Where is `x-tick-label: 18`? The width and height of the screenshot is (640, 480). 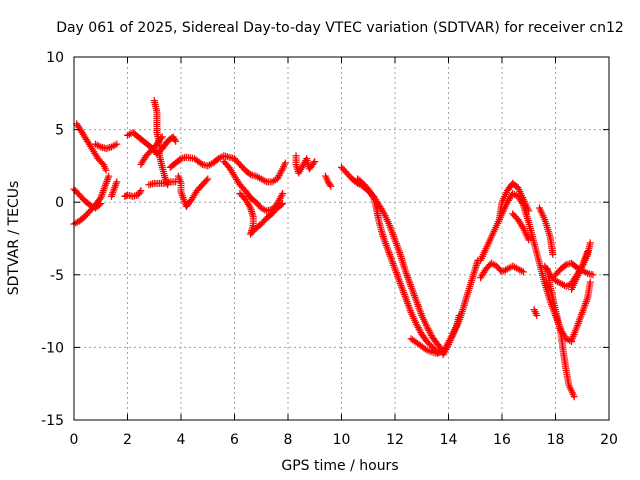
x-tick-label: 18 is located at coordinates (556, 440).